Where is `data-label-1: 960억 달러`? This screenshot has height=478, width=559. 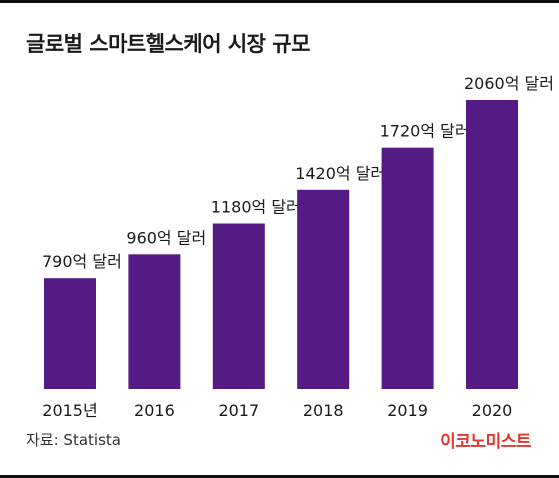 data-label-1: 960억 달러 is located at coordinates (166, 237).